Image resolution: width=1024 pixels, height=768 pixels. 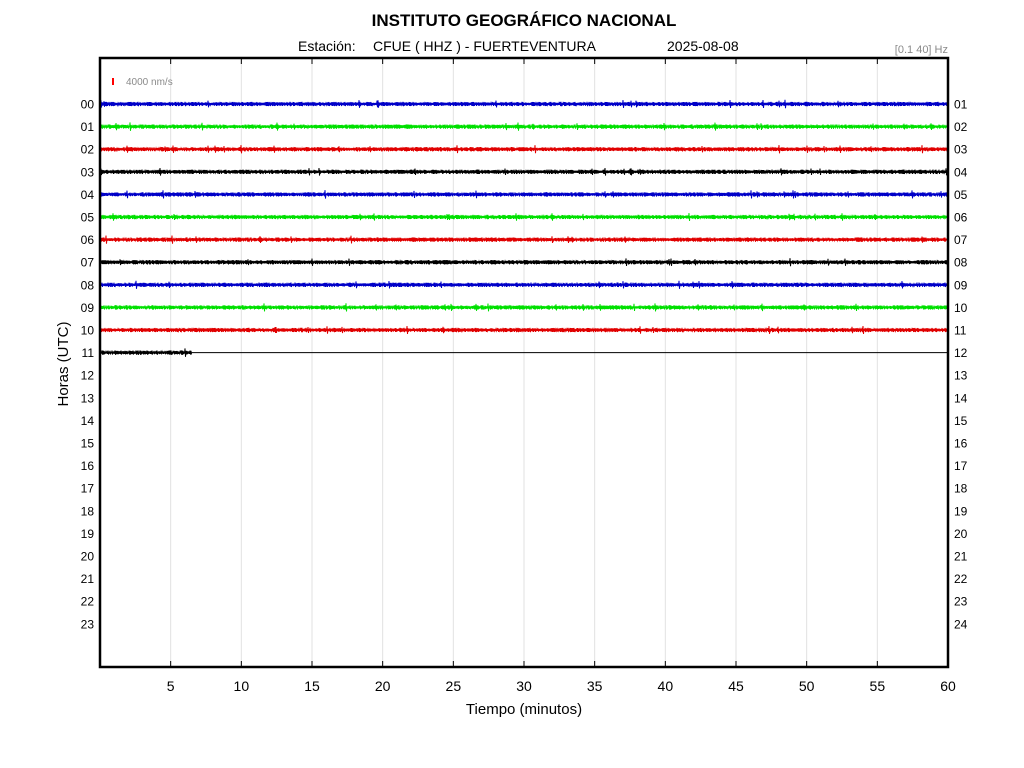 What do you see at coordinates (948, 686) in the screenshot?
I see `x-tick-label: 60` at bounding box center [948, 686].